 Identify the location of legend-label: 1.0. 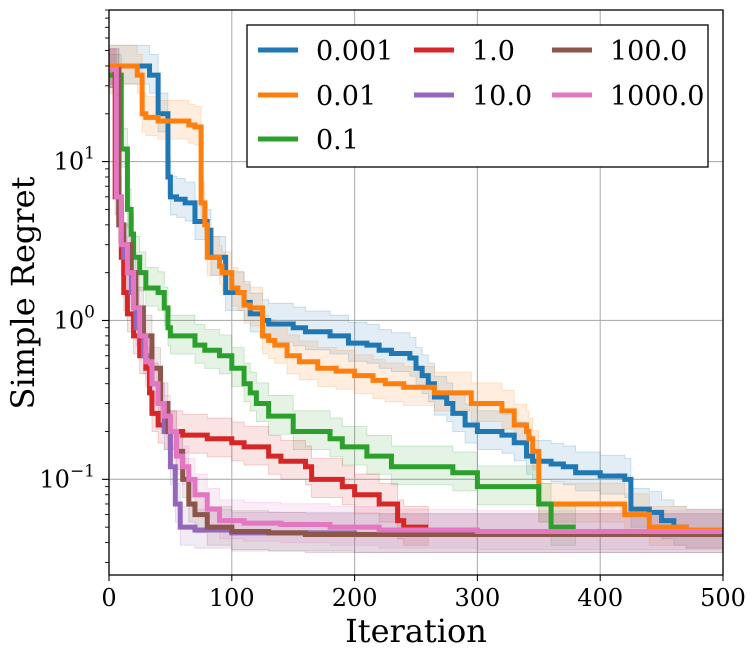
(493, 51).